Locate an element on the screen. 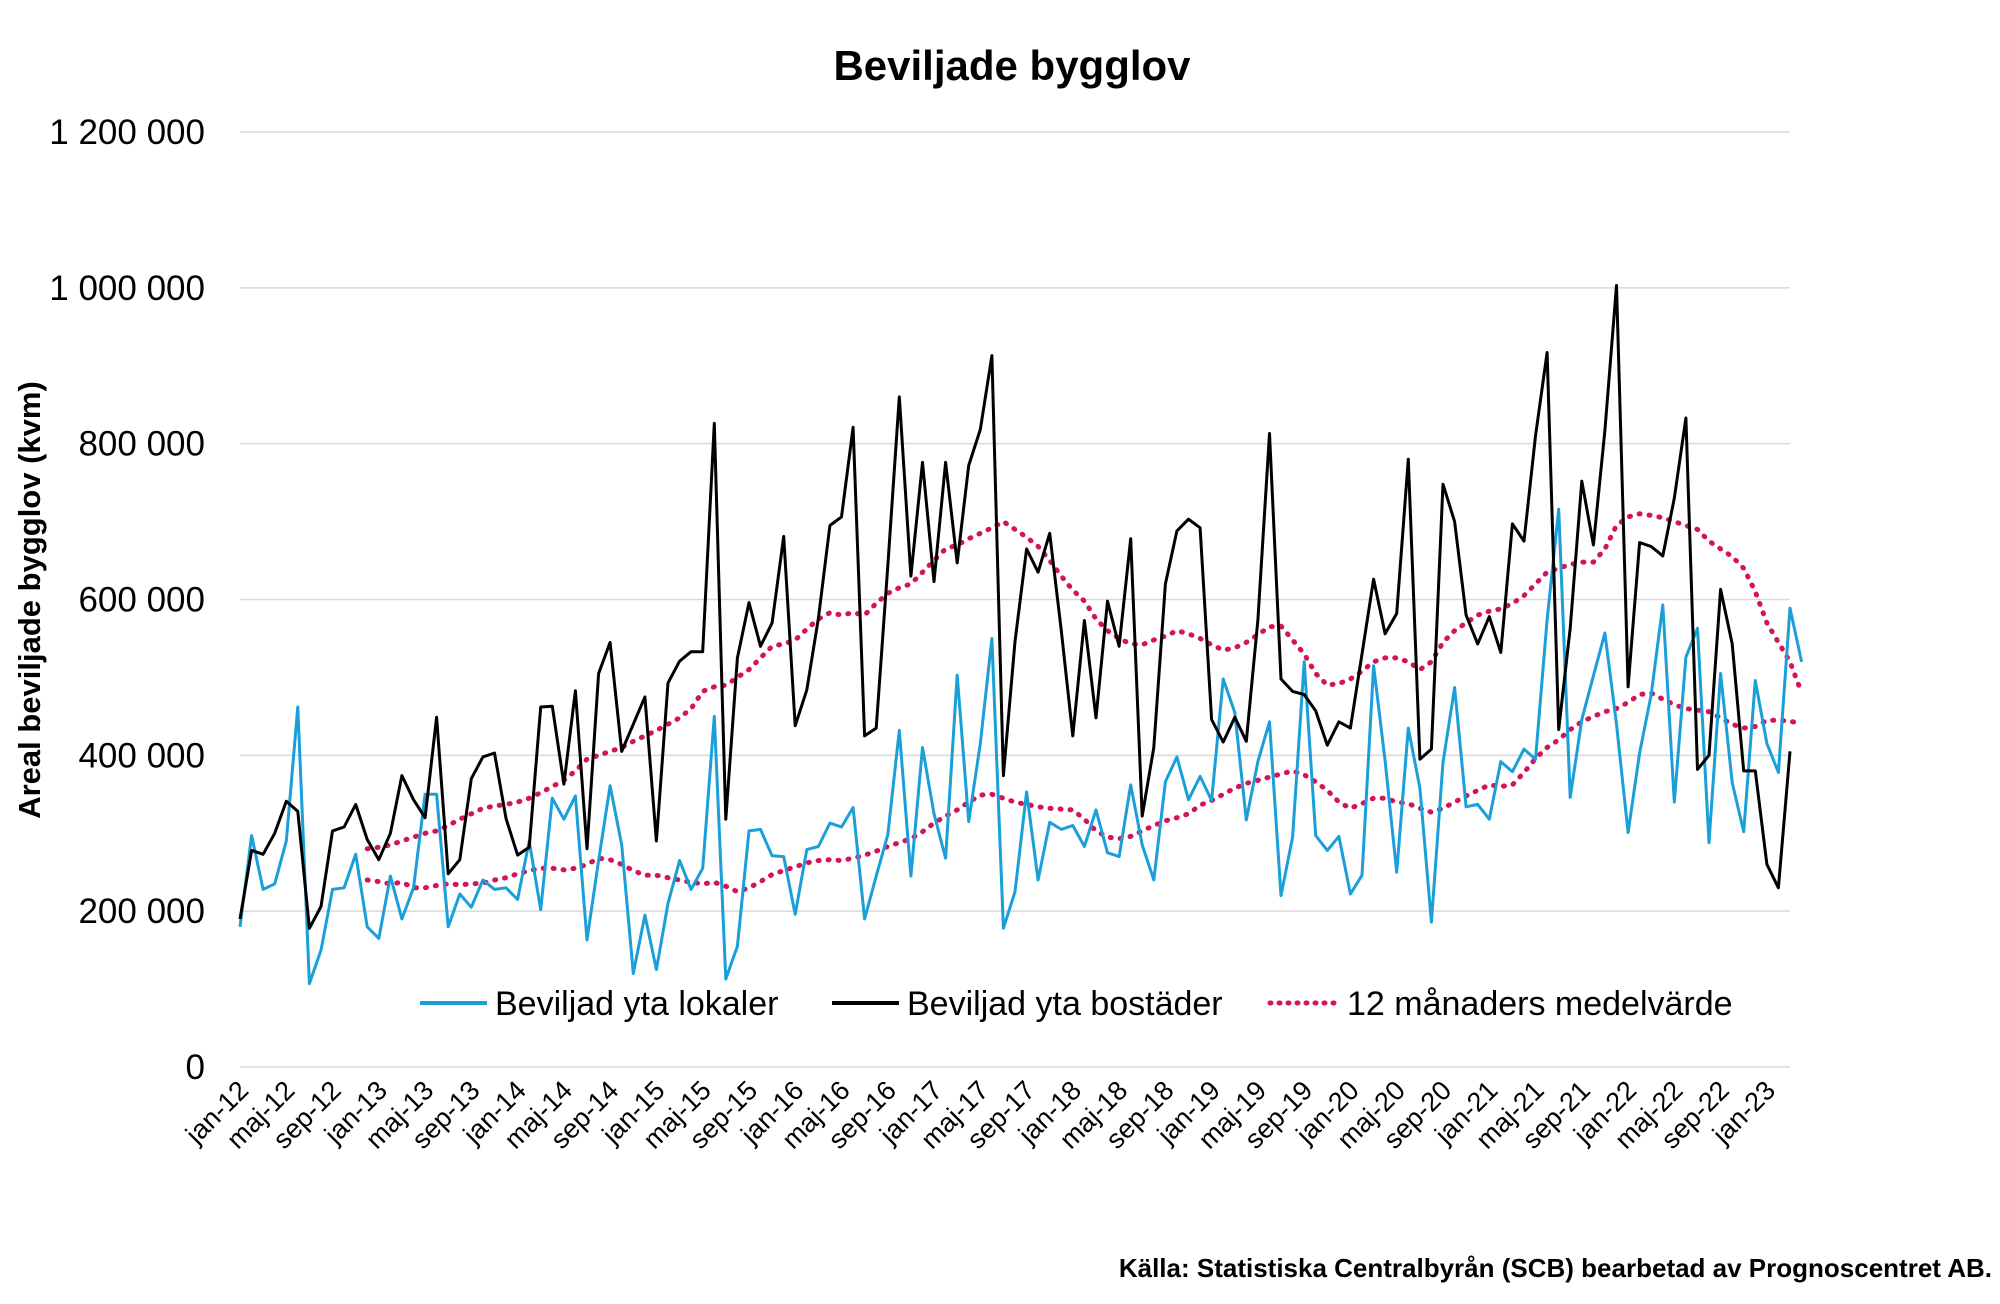  y-tick-label: 800 000 is located at coordinates (141, 444).